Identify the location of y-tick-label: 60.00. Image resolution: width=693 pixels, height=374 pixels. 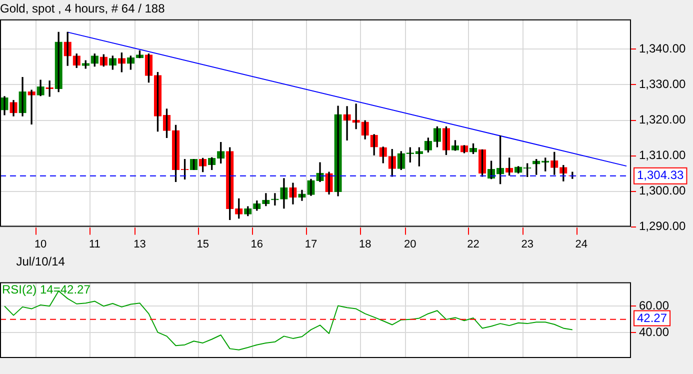
(654, 305).